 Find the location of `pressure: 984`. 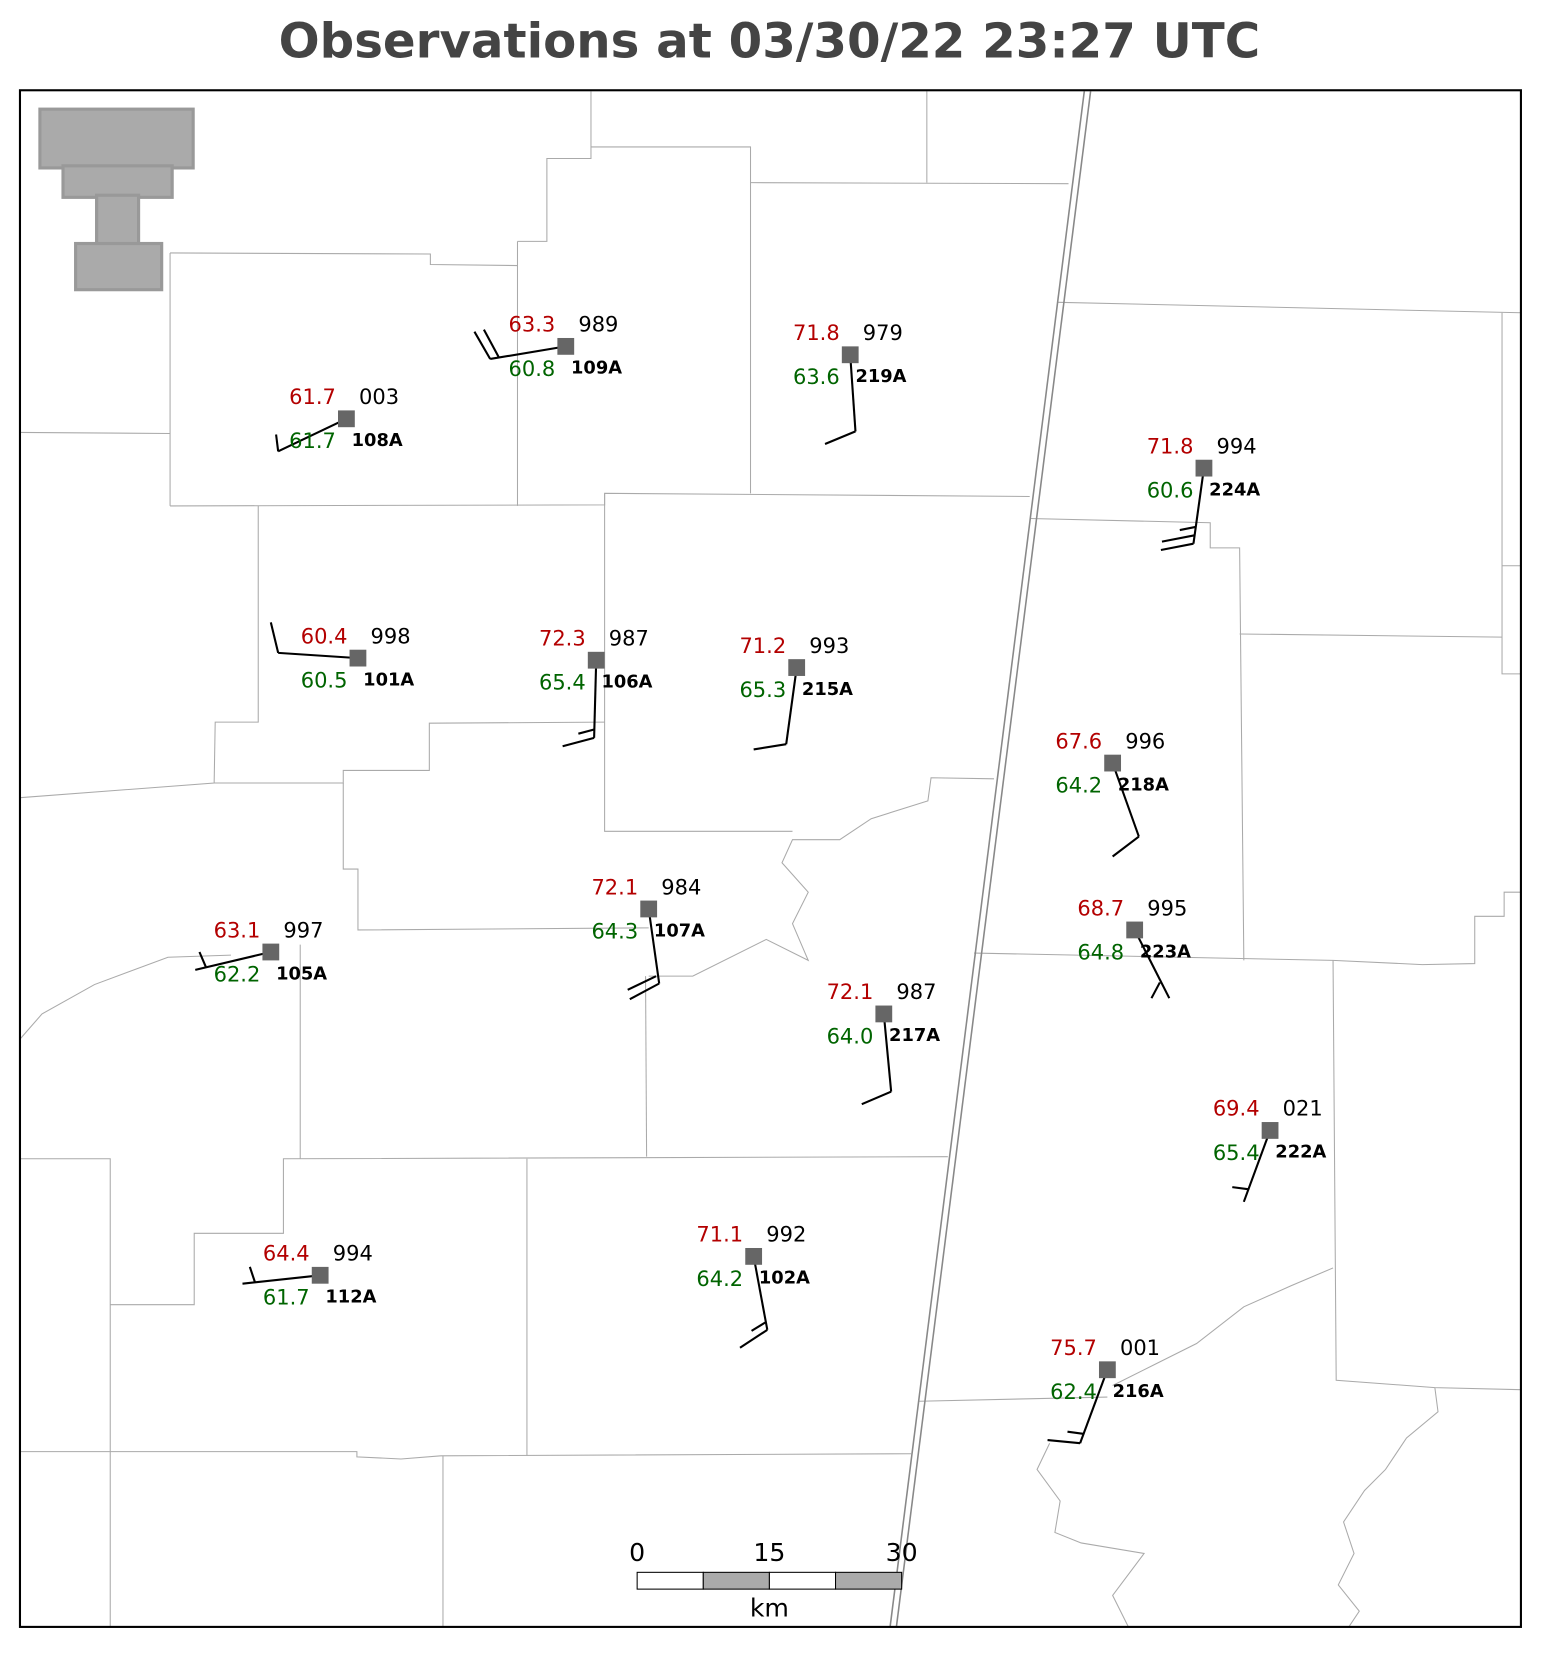

pressure: 984 is located at coordinates (681, 887).